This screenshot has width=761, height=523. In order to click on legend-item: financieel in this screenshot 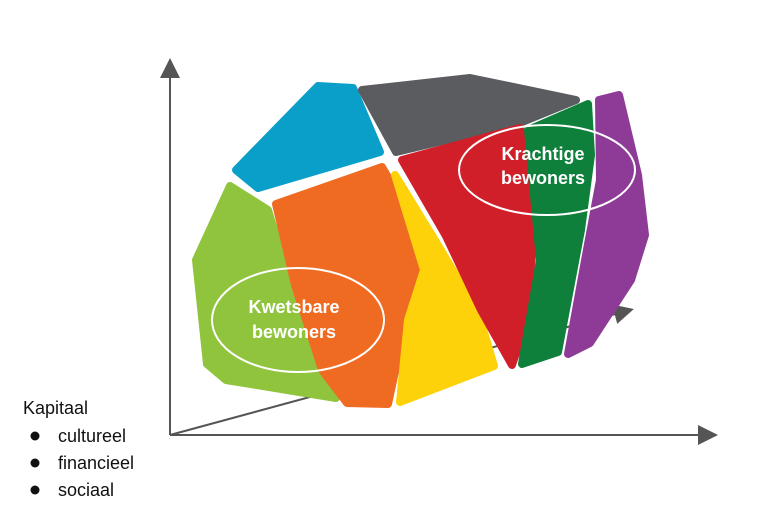, I will do `click(96, 463)`.